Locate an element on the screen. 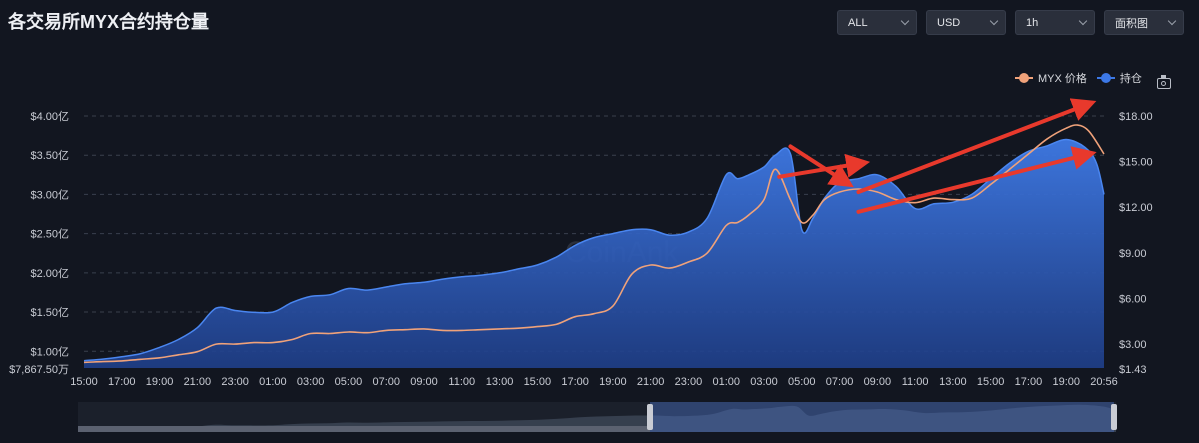 This screenshot has height=443, width=1199. camera-icon is located at coordinates (1164, 82).